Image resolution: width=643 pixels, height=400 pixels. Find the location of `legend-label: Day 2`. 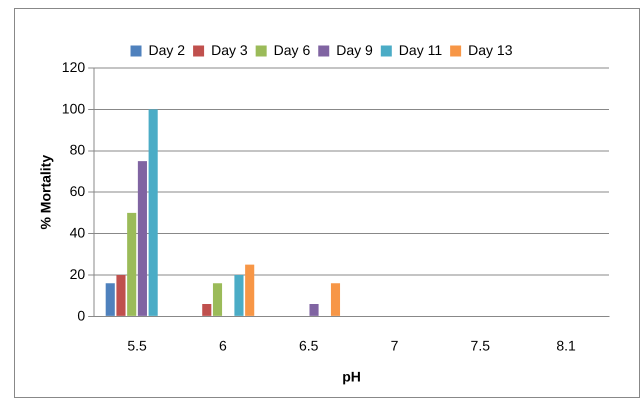

legend-label: Day 2 is located at coordinates (167, 50).